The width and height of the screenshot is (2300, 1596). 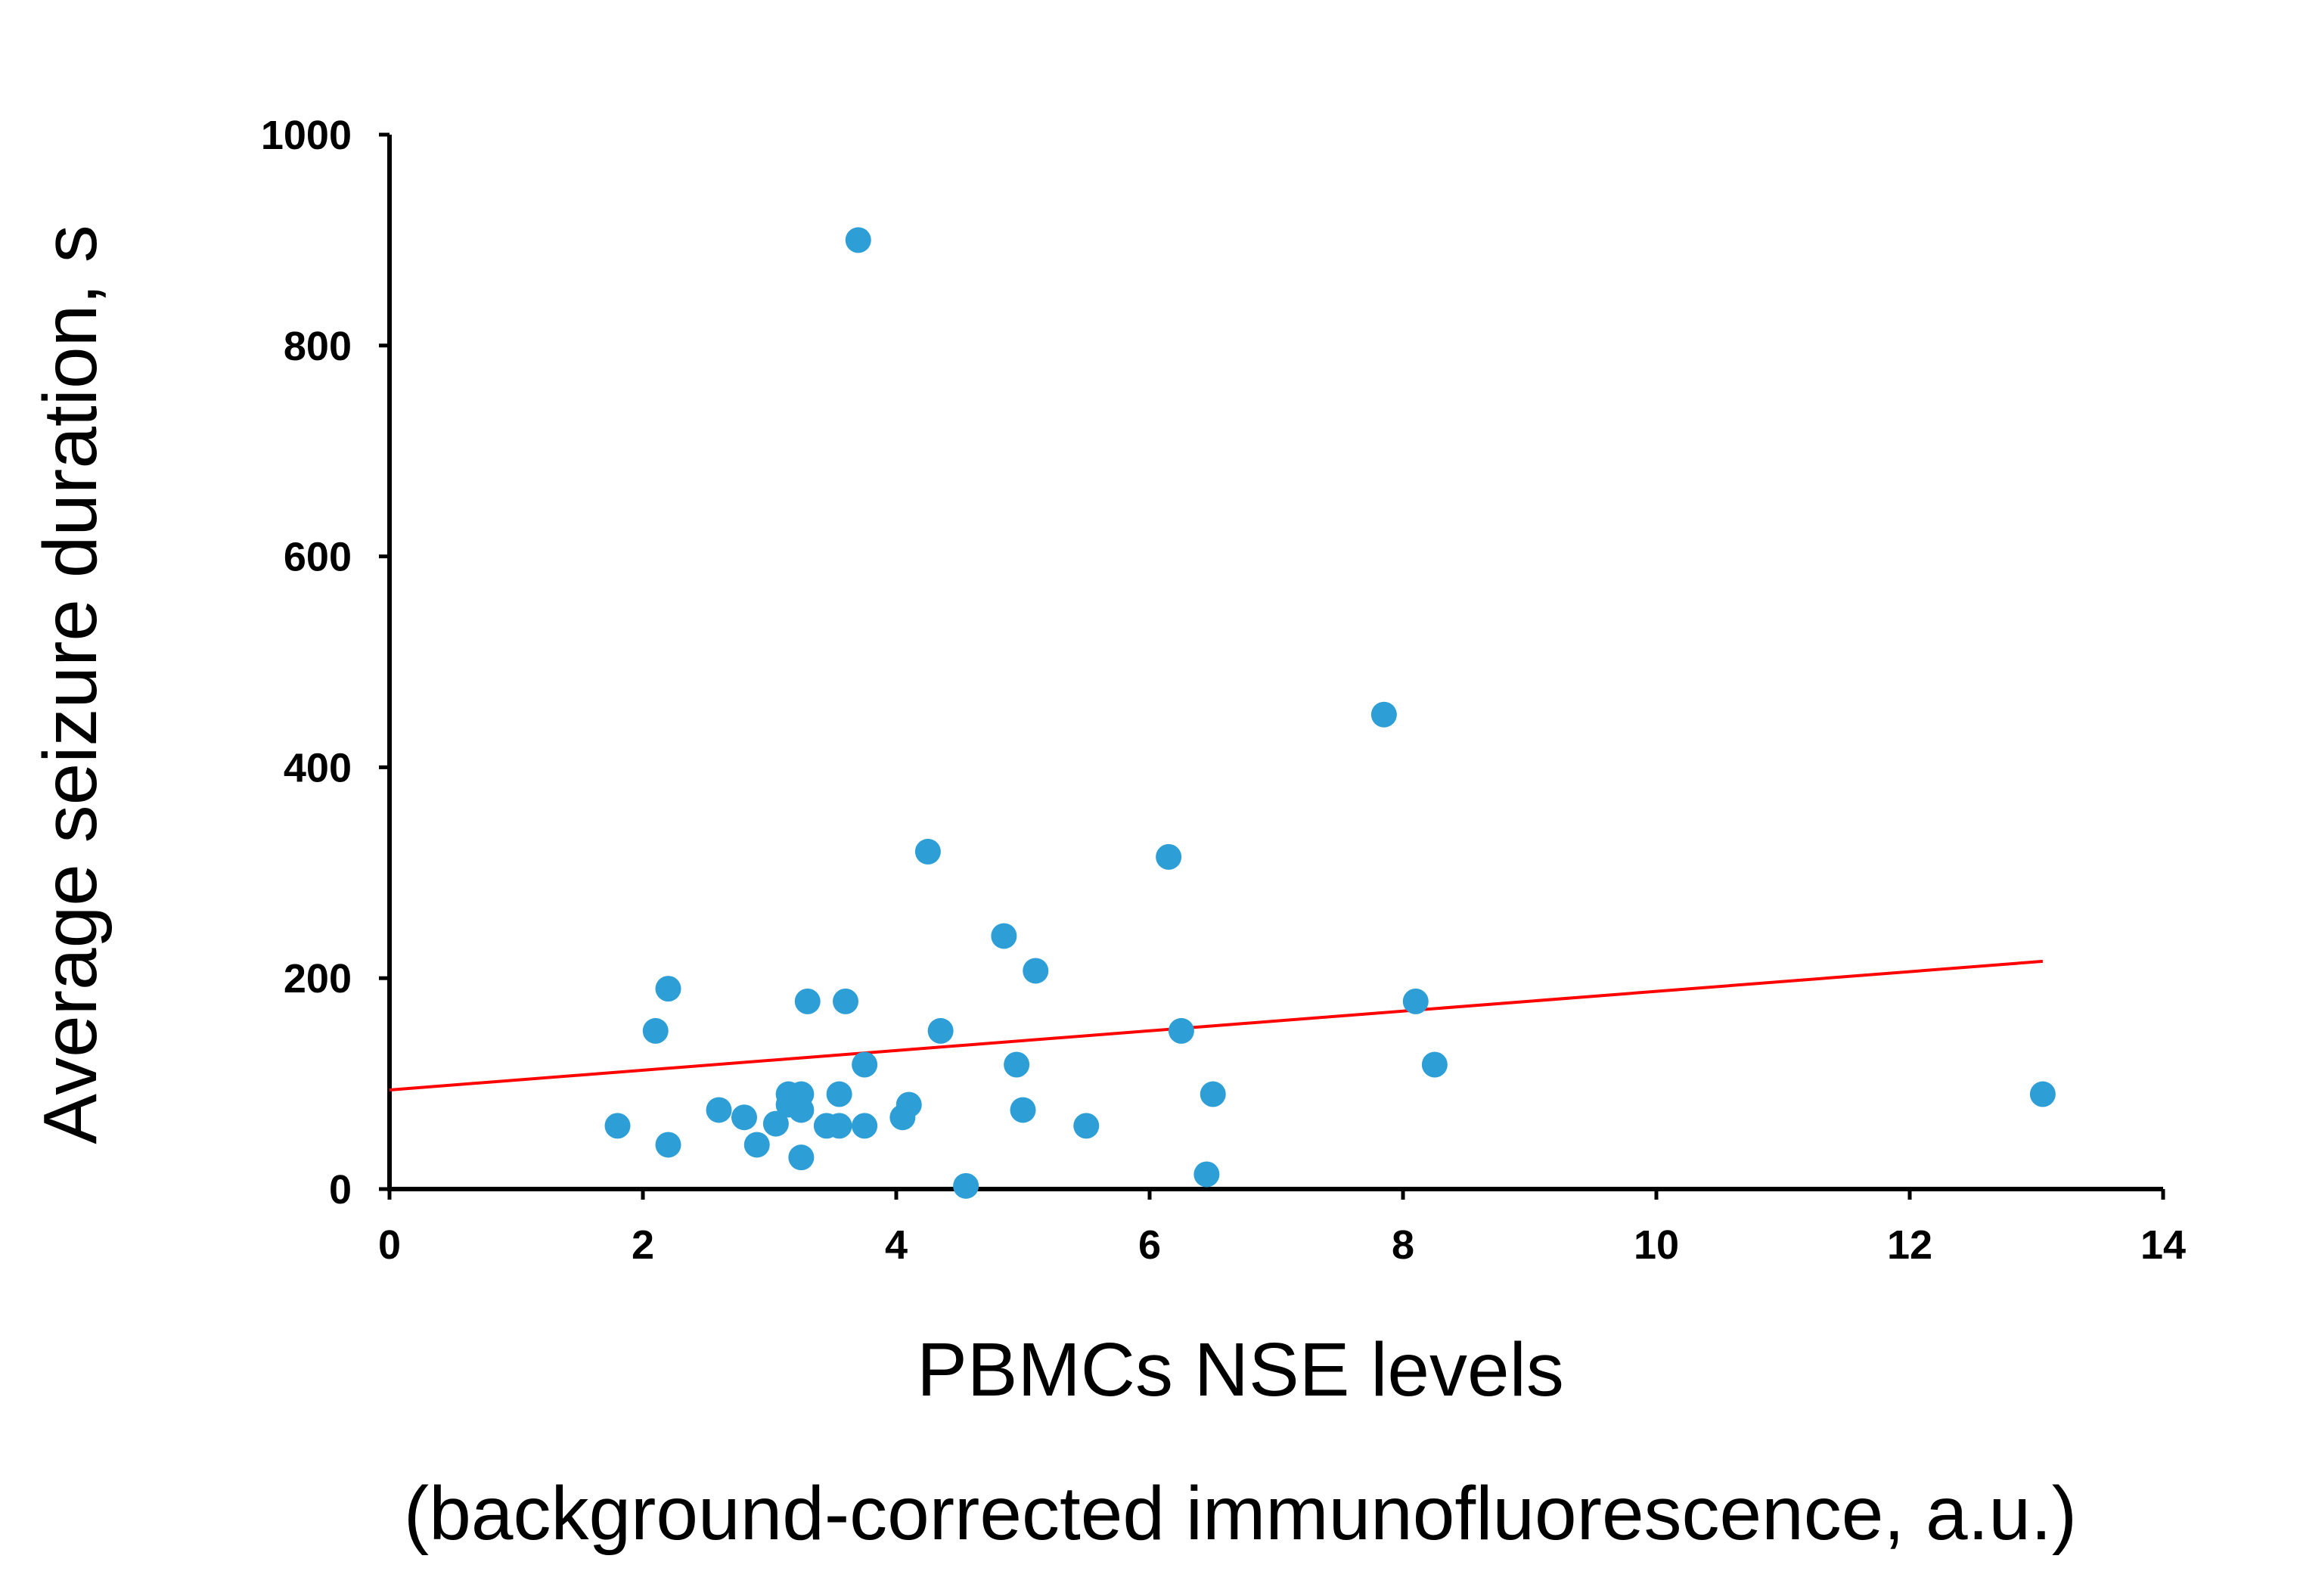 I want to click on y-tick-label: 600, so click(x=318, y=557).